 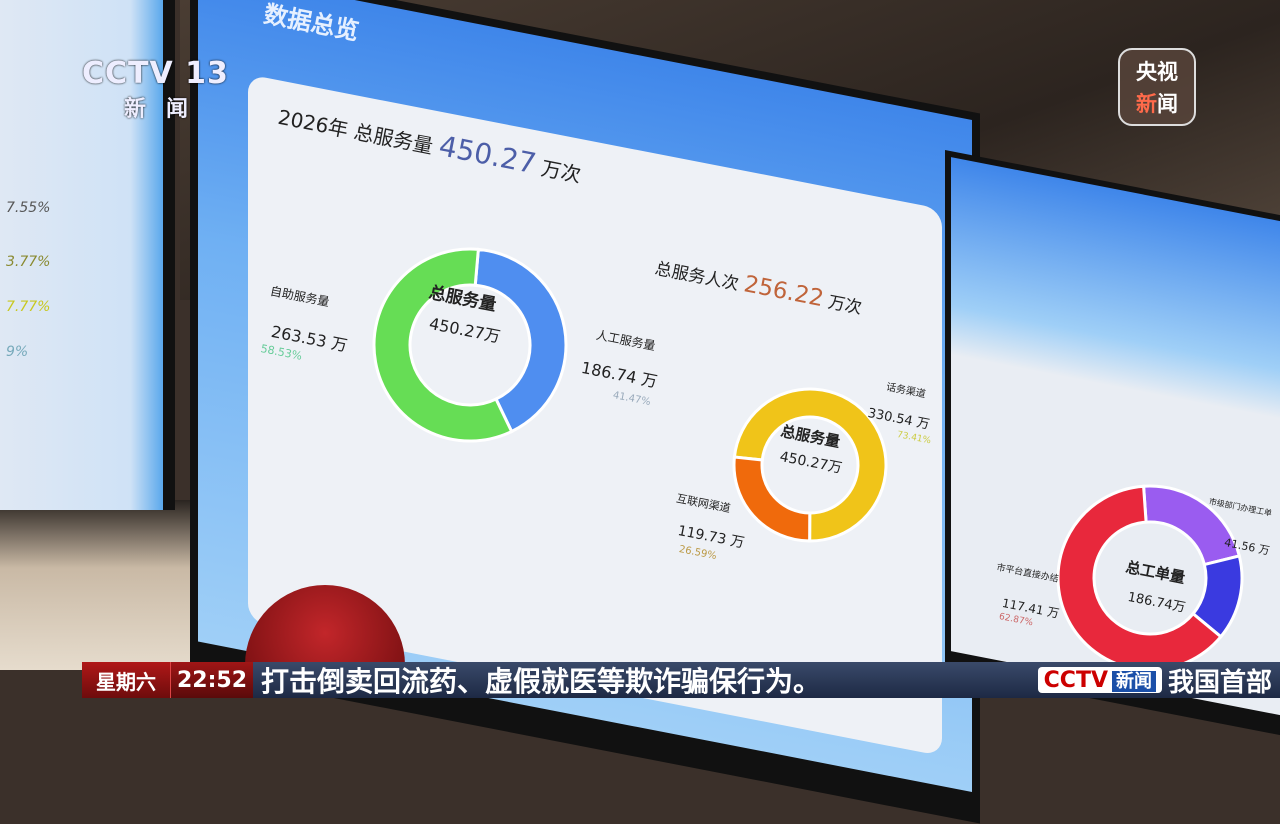 I want to click on left-display-screen: 7.55% 3.77% 7.77% 9%, so click(x=87, y=255).